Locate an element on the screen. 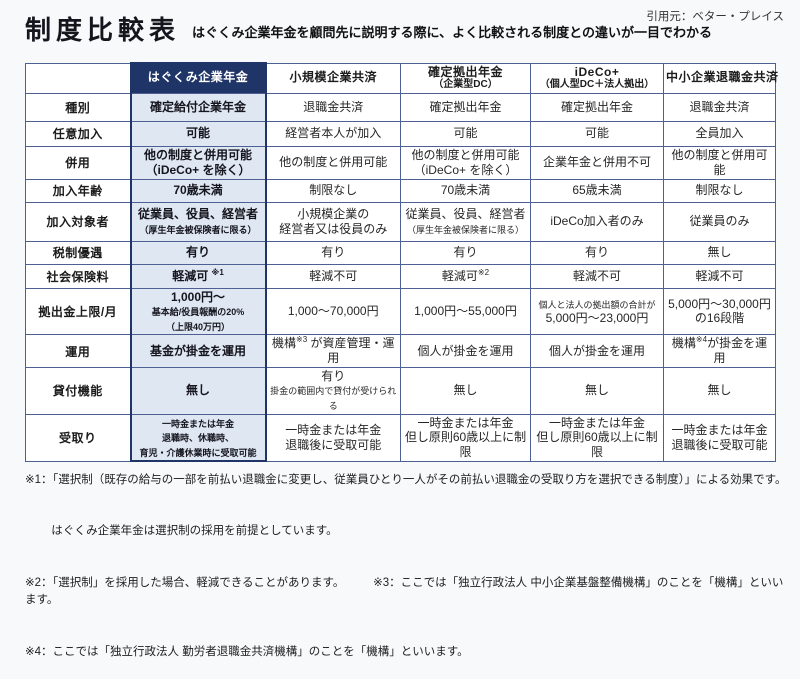 This screenshot has height=679, width=800. cell-r8-c4: 個人と法人の拠出額の合計が 5,000円～23,000円 is located at coordinates (597, 311).